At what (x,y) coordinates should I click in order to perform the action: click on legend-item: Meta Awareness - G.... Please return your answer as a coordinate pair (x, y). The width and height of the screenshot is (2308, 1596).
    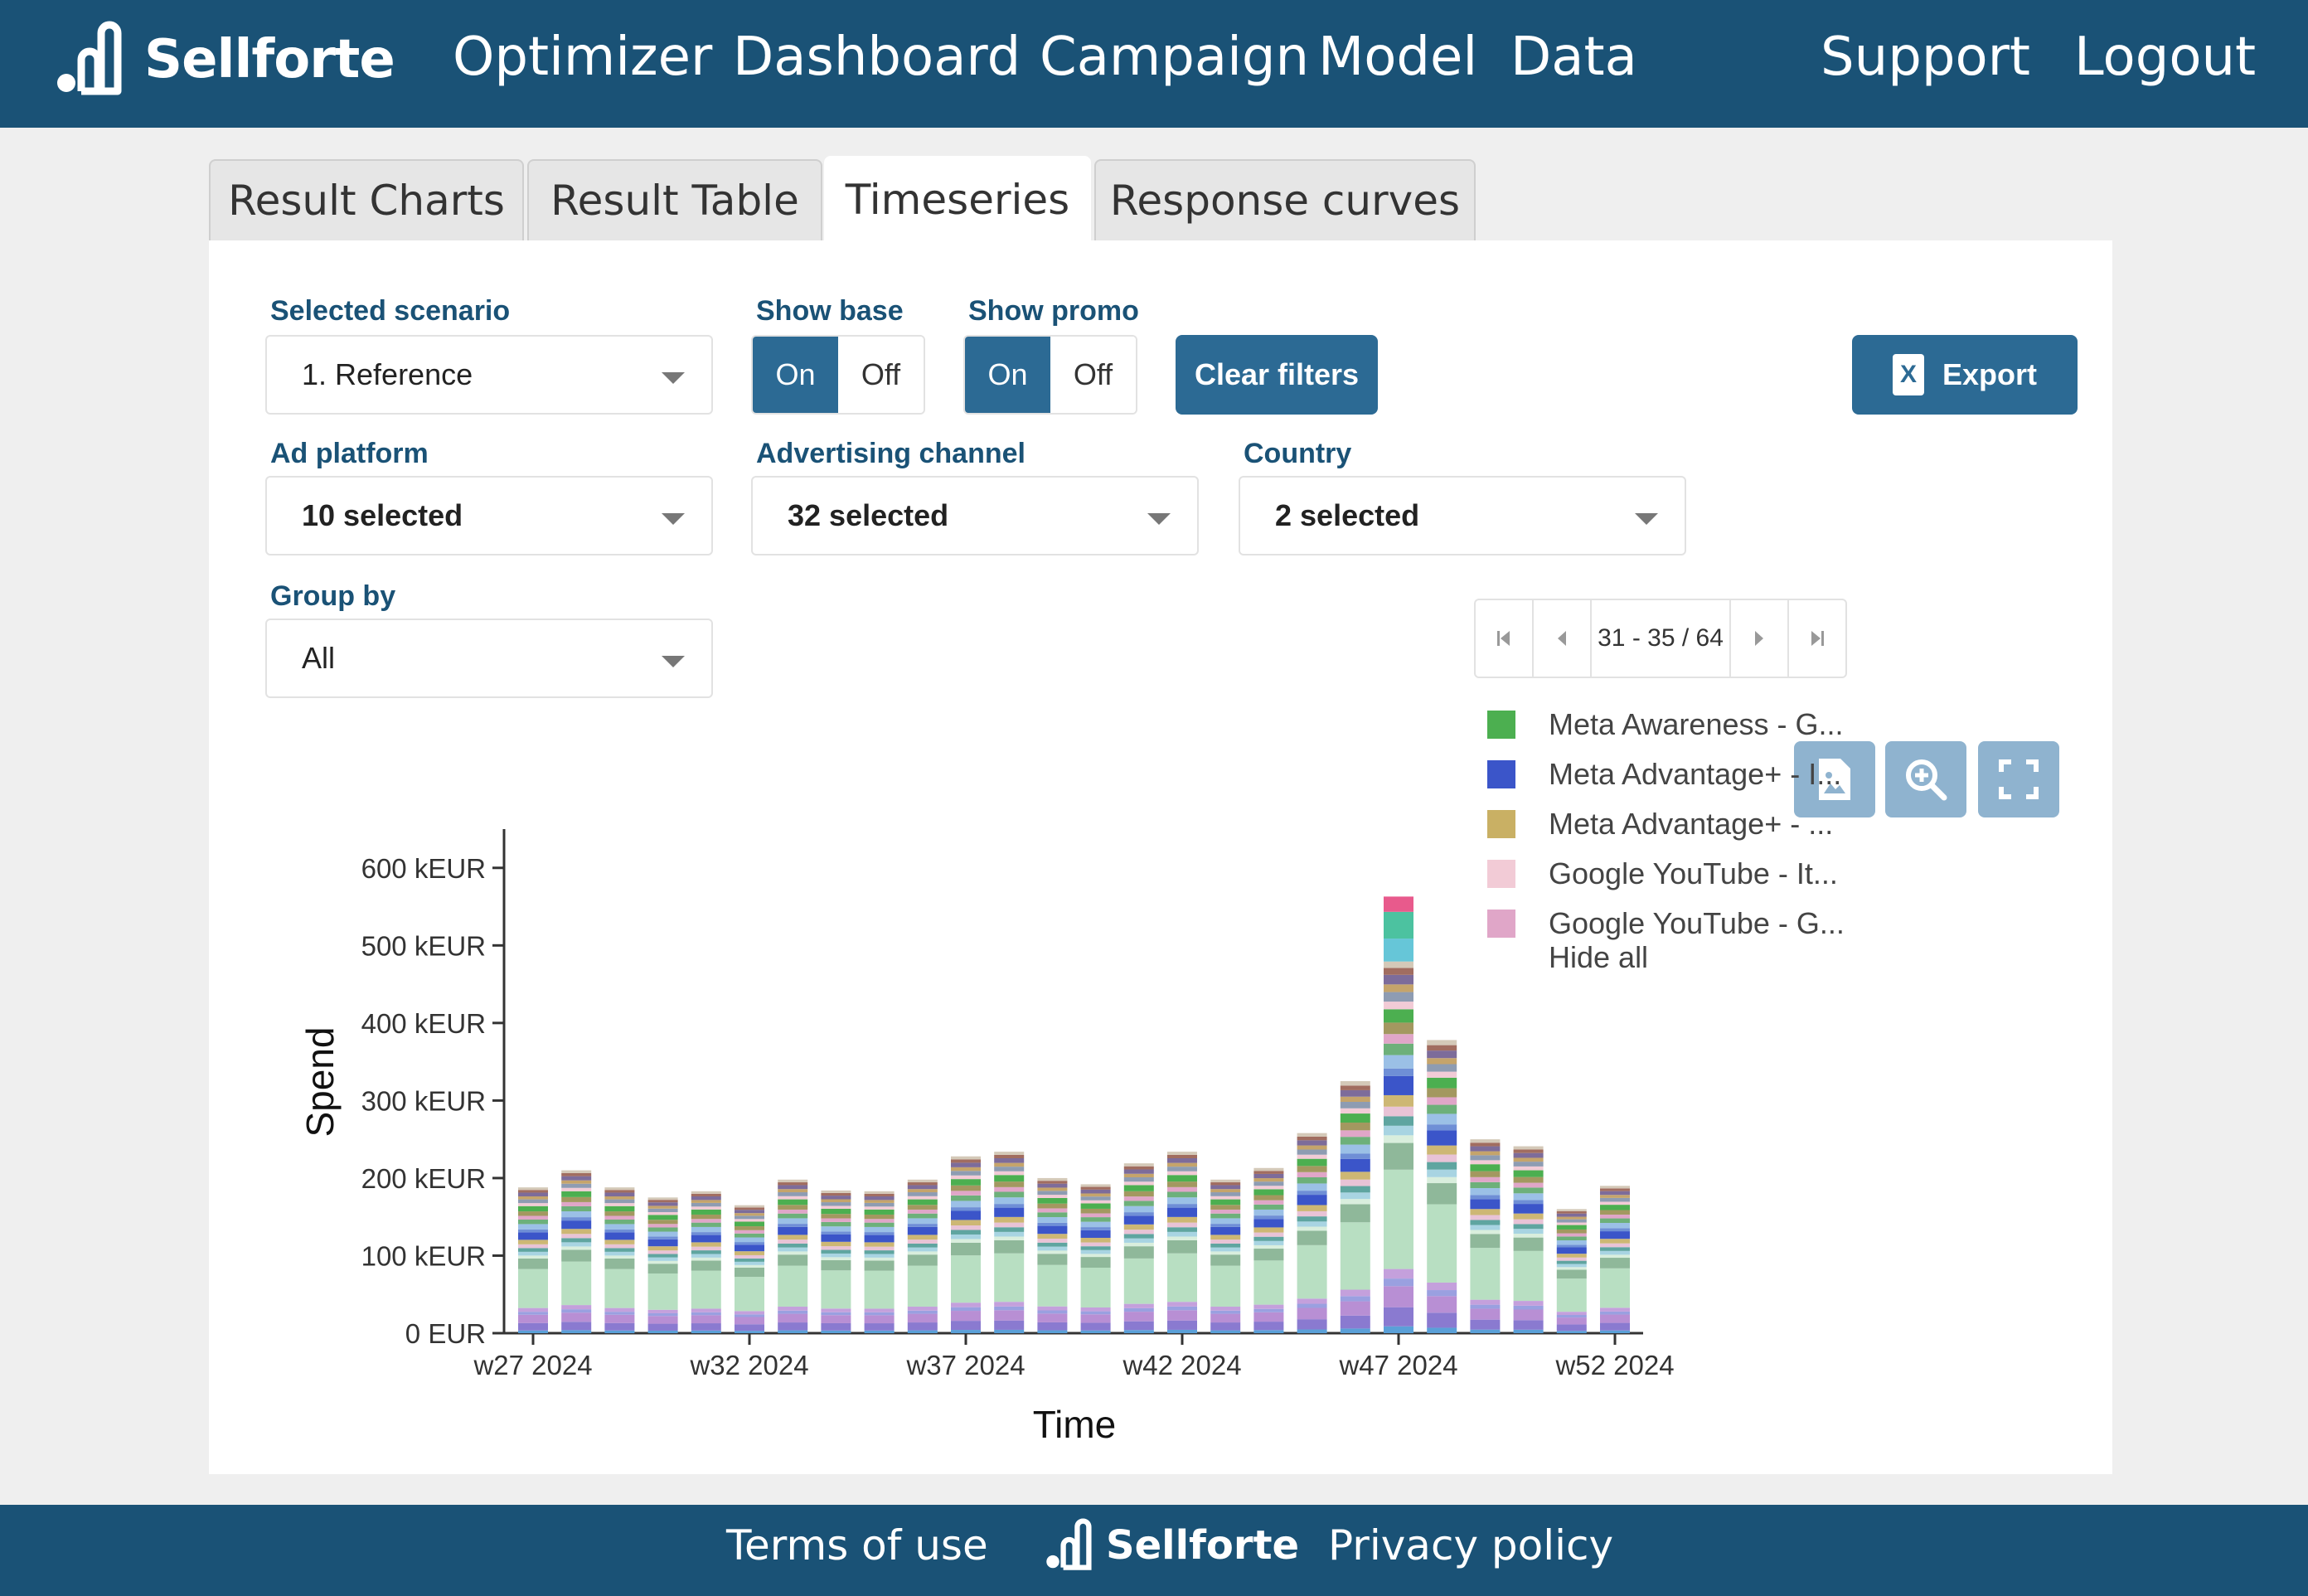
    Looking at the image, I should click on (1665, 724).